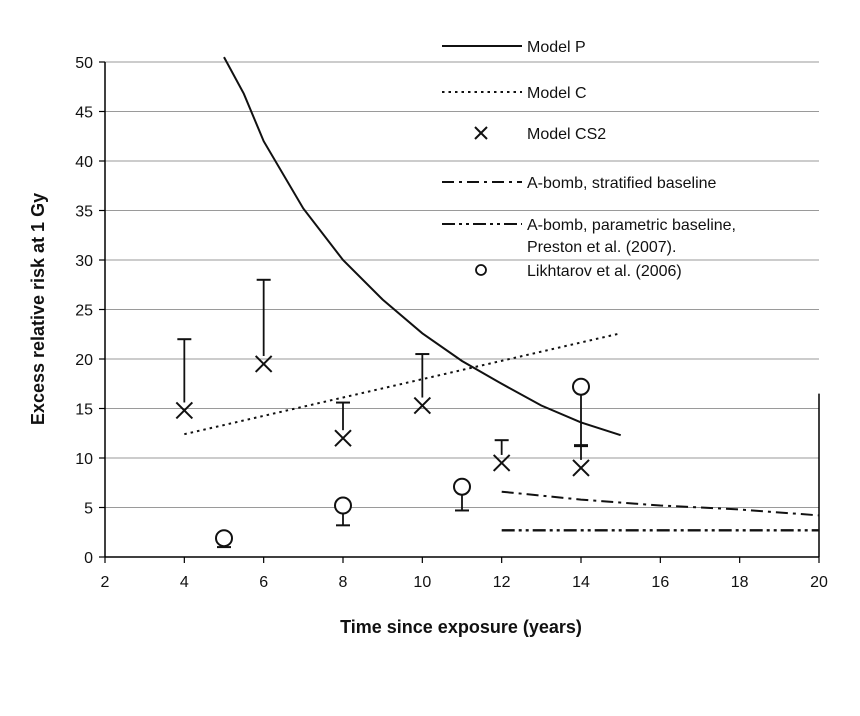 The height and width of the screenshot is (716, 860). I want to click on y-tick-label-40: 40, so click(84, 162).